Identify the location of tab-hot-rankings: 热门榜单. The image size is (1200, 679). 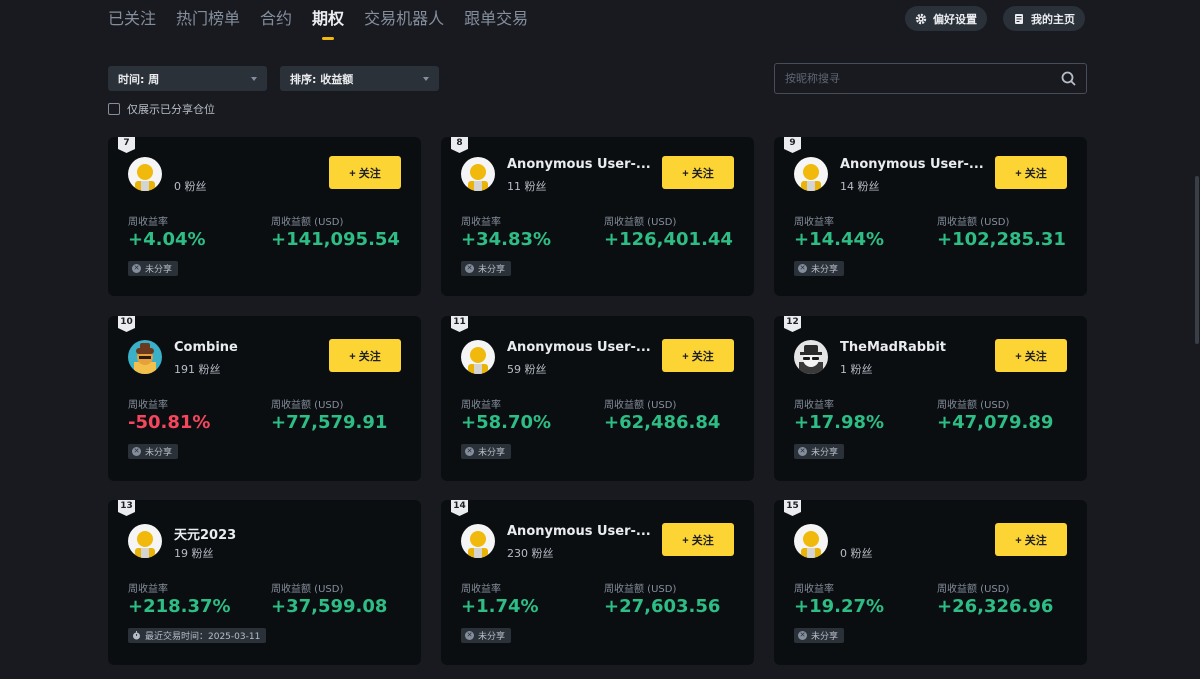
(208, 18).